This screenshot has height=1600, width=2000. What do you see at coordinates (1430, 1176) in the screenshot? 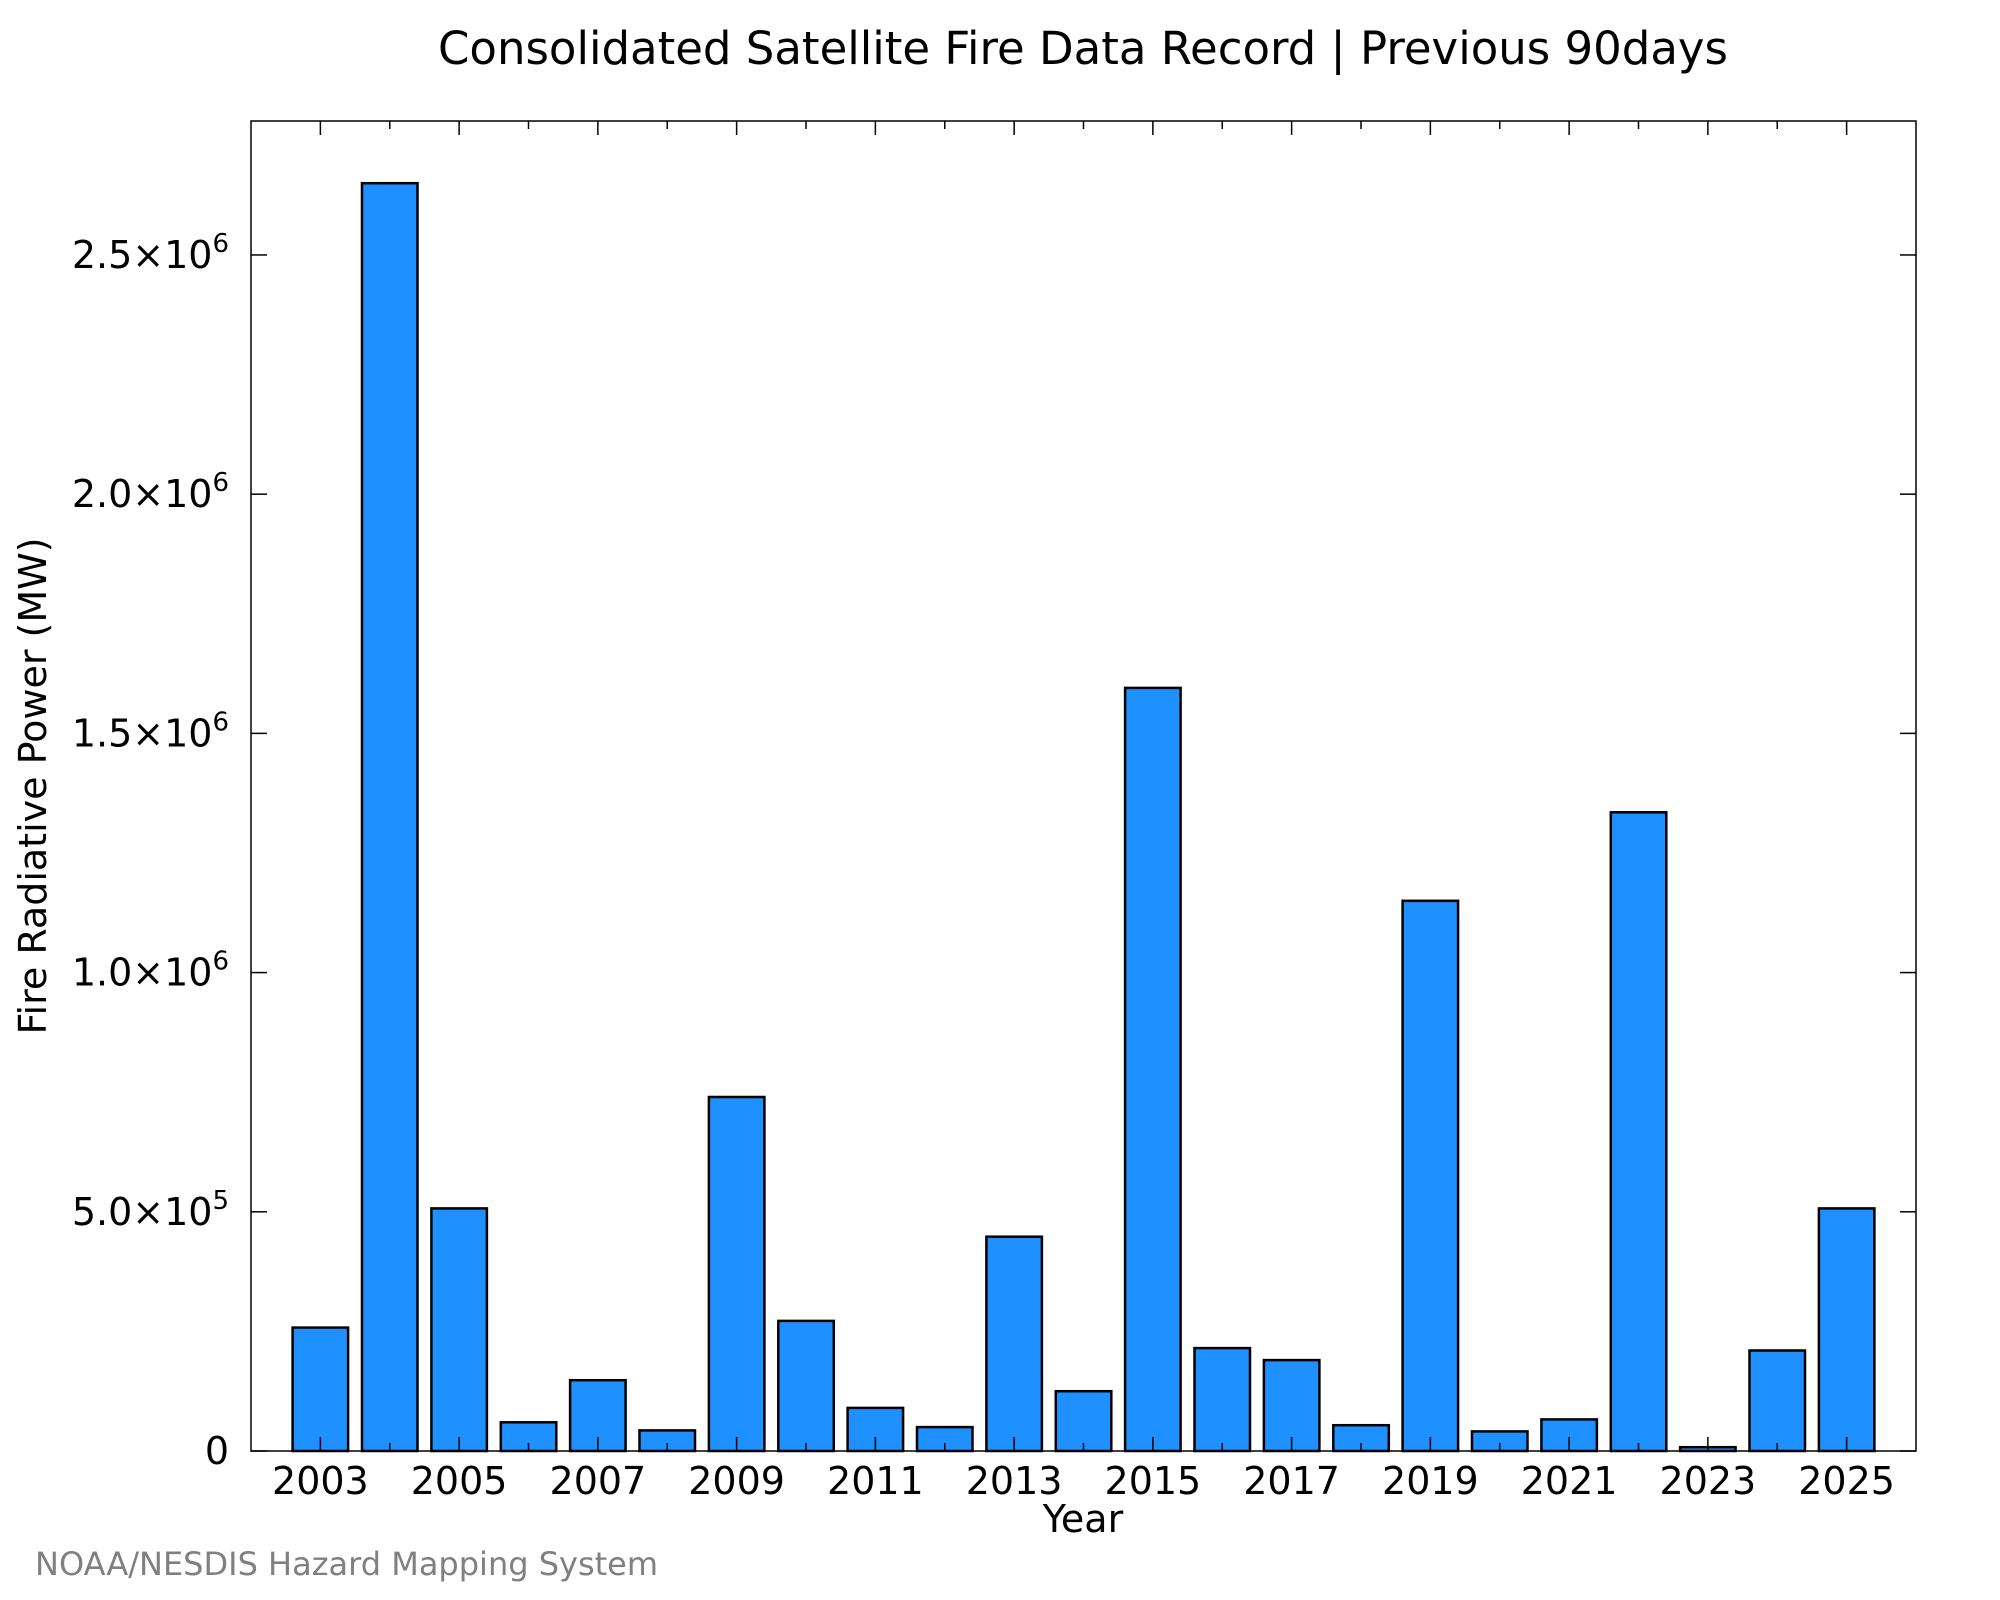
I see `bar-2019` at bounding box center [1430, 1176].